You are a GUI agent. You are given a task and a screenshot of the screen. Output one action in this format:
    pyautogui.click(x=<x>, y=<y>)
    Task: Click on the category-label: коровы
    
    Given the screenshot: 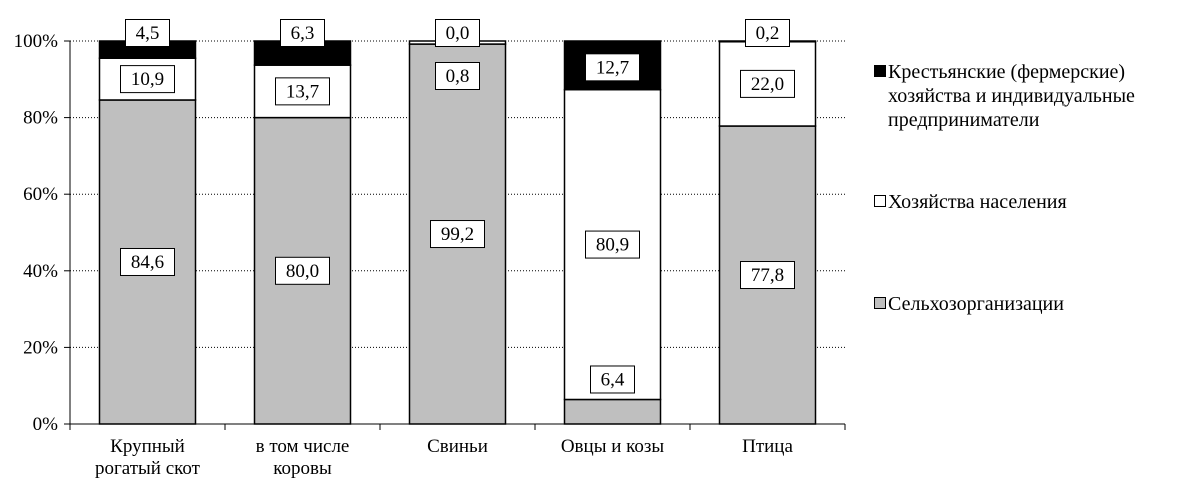 What is the action you would take?
    pyautogui.click(x=302, y=468)
    